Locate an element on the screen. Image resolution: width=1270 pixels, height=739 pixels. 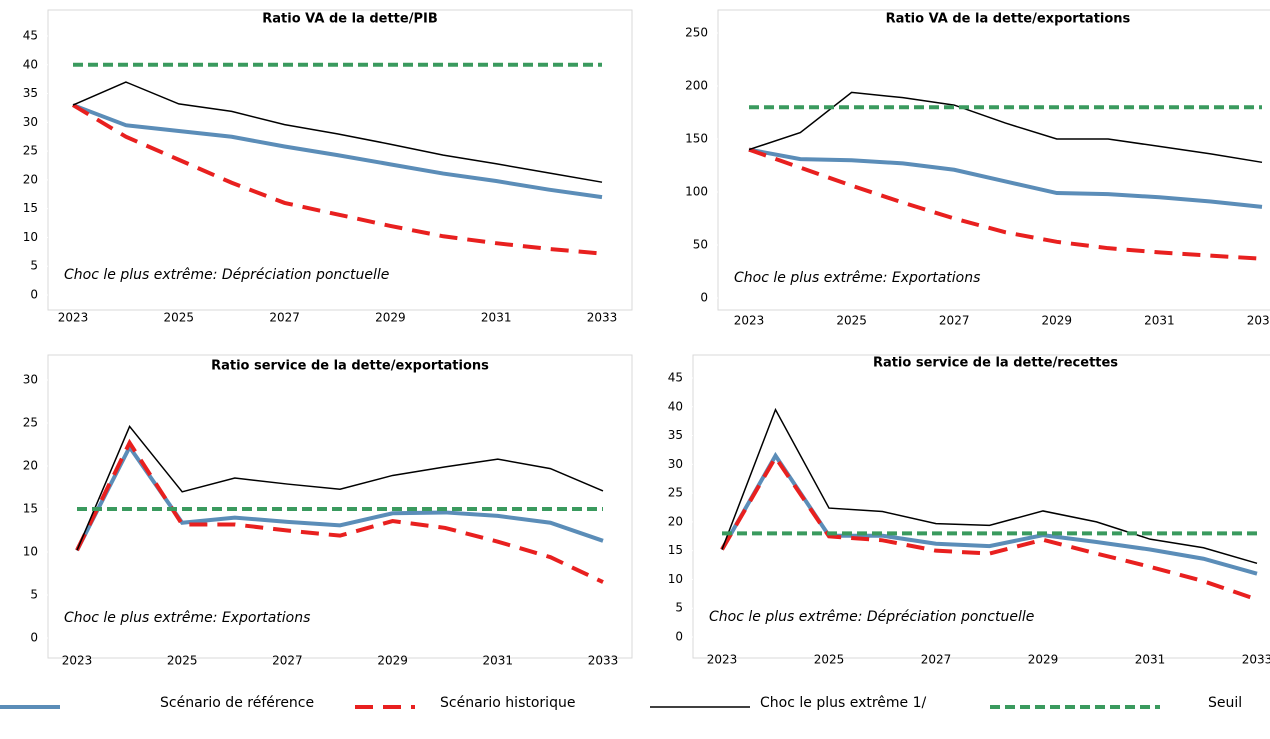
chart-title: Ratio VA de la dette/exportations is located at coordinates (1008, 19).